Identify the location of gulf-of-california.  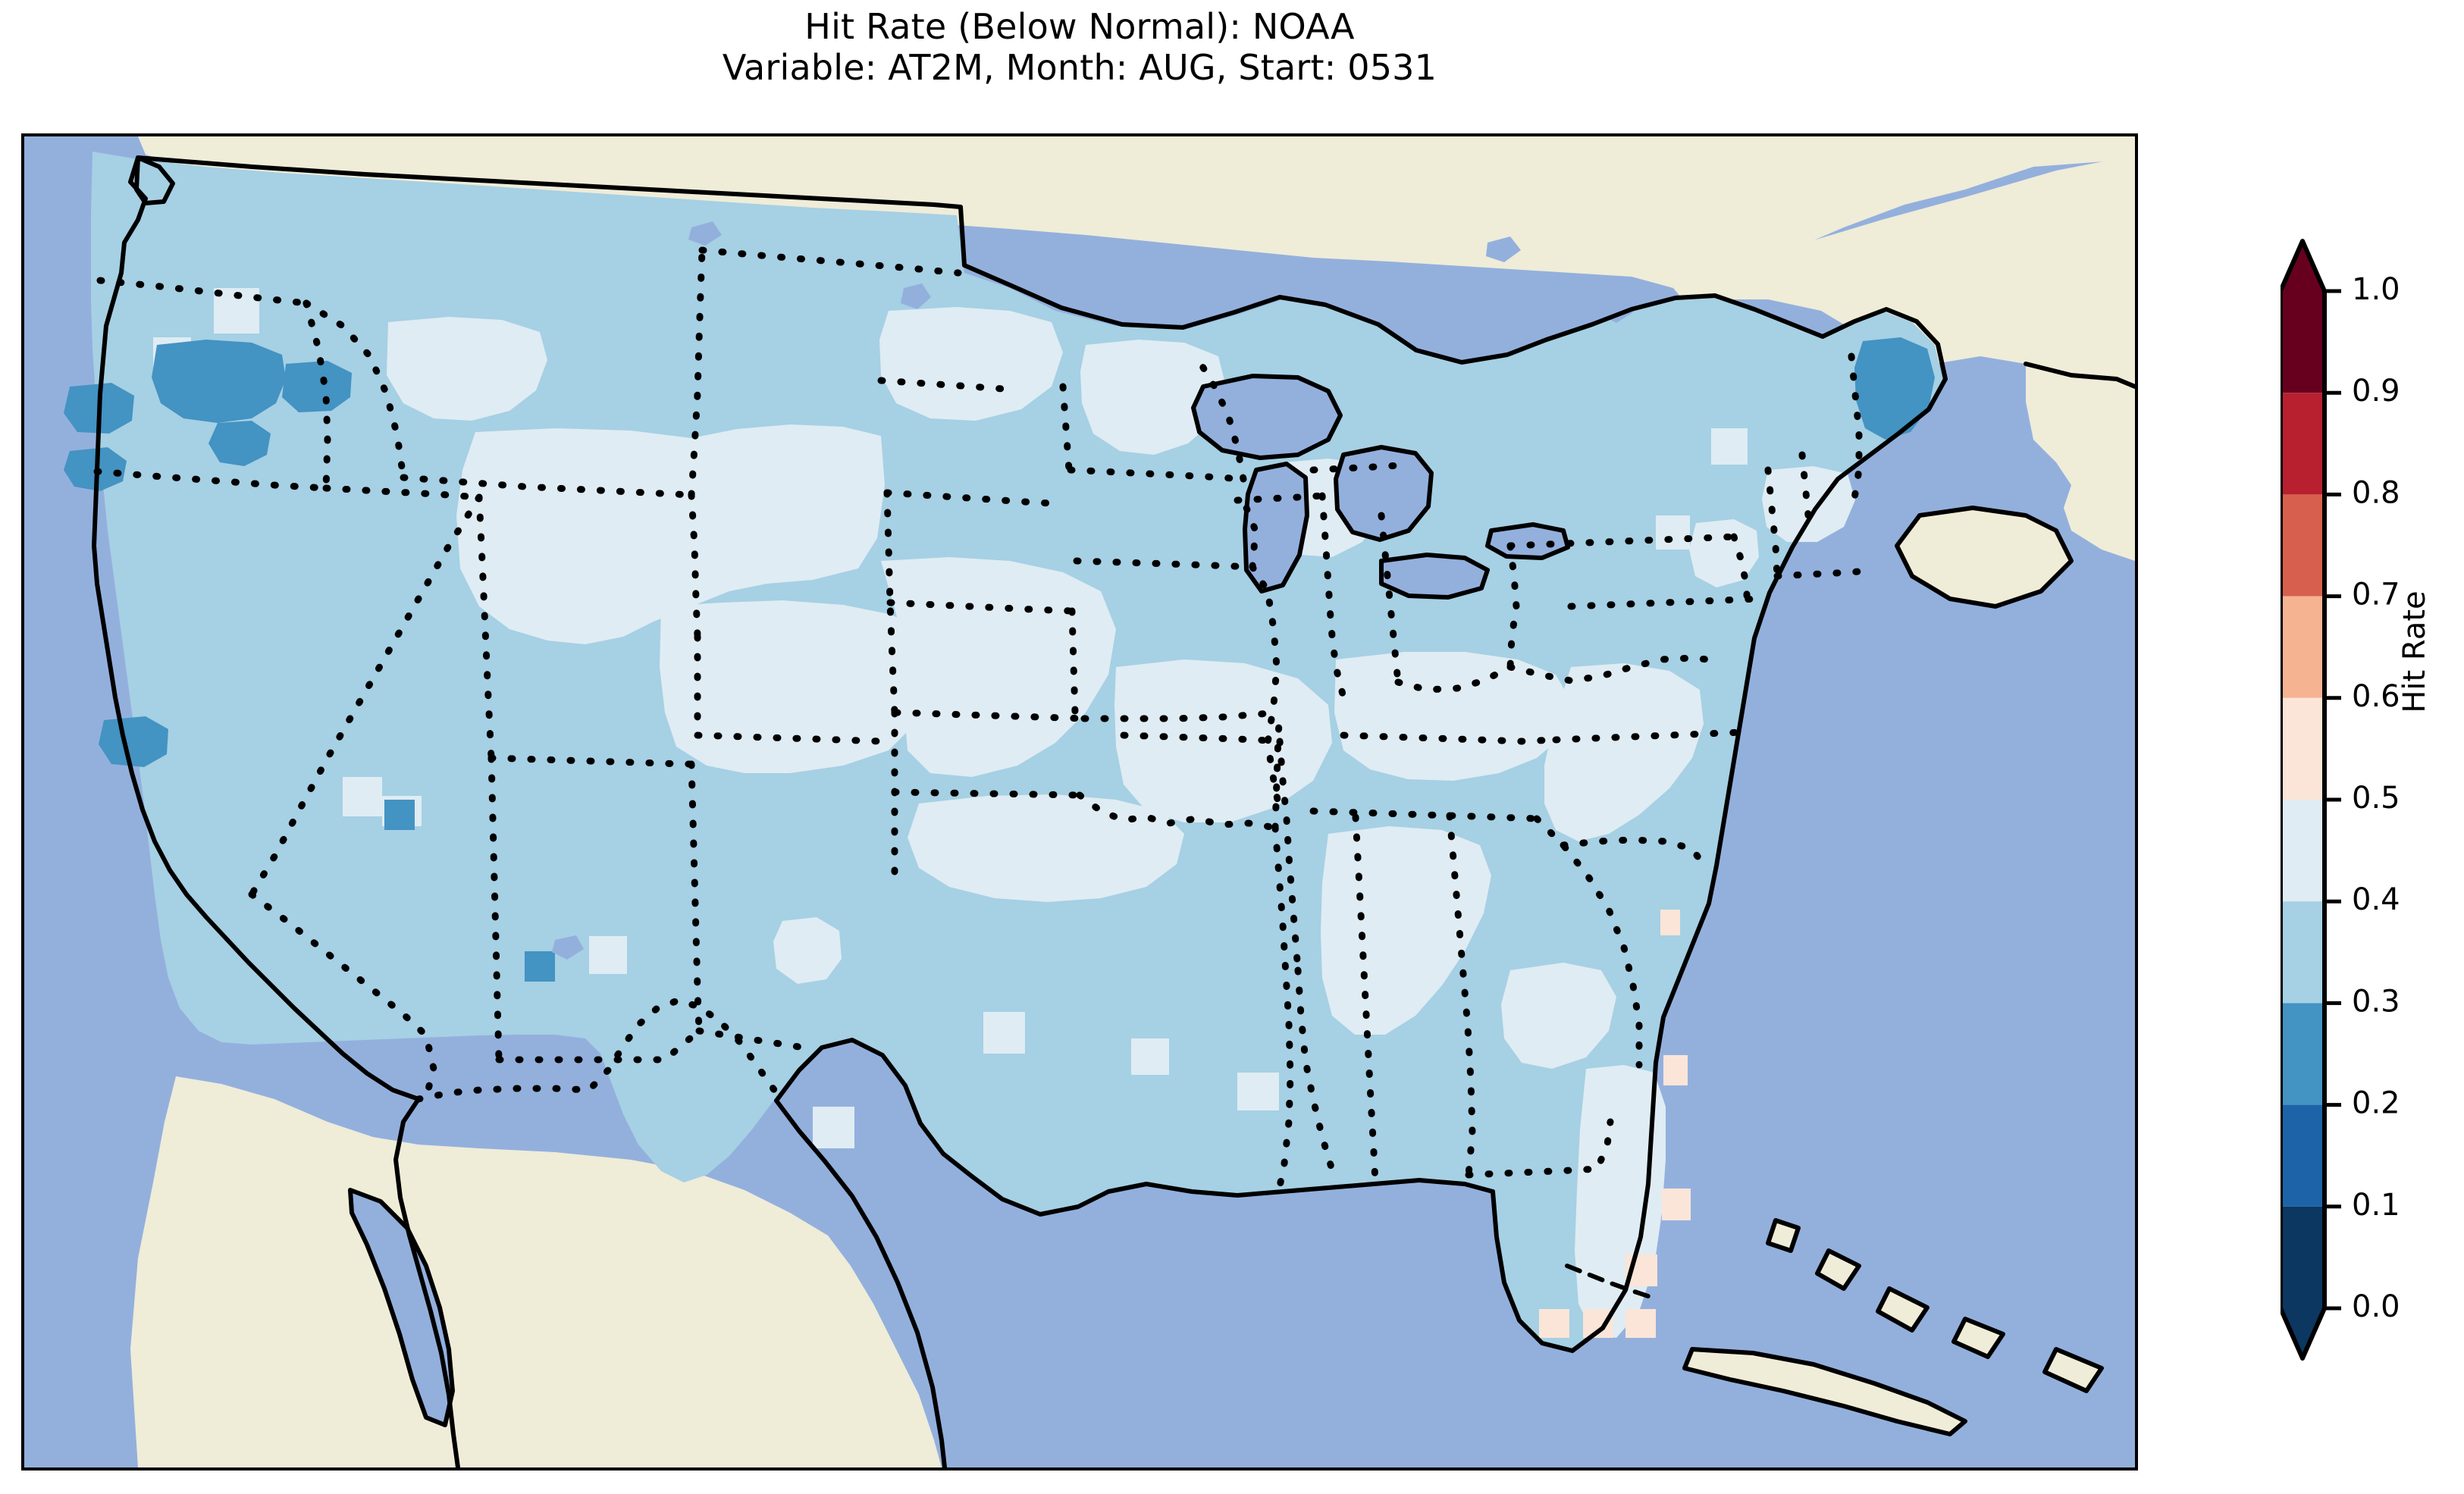
(402, 1307).